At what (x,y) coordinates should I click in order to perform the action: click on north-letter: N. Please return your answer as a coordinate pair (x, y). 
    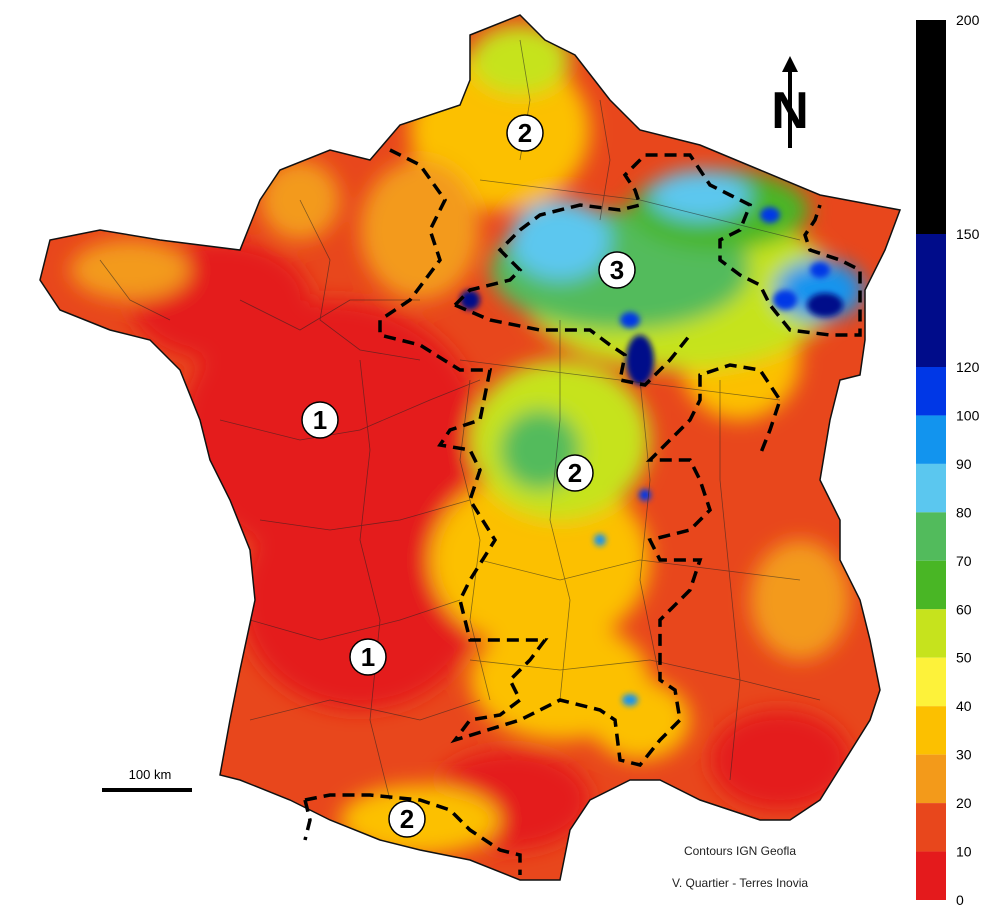
    Looking at the image, I should click on (790, 111).